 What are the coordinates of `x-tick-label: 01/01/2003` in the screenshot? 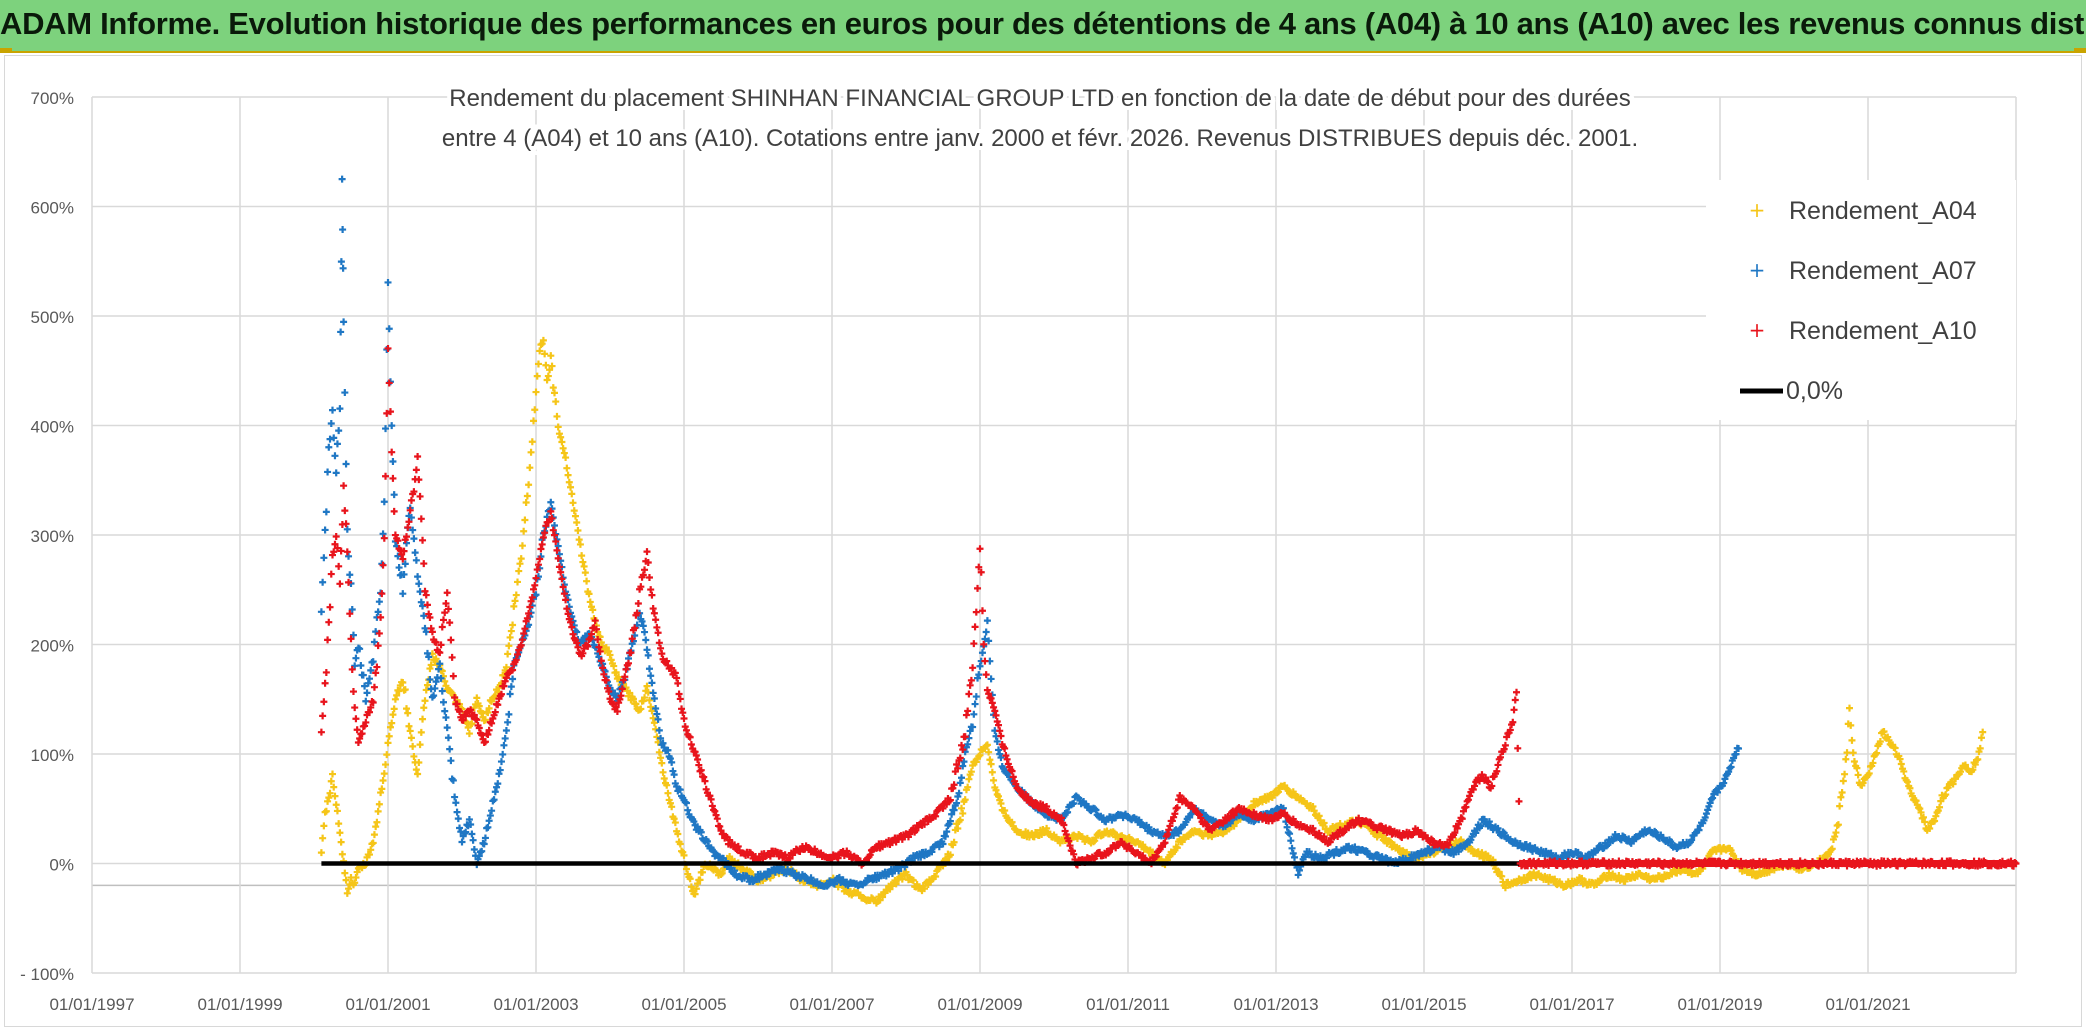 It's located at (535, 1004).